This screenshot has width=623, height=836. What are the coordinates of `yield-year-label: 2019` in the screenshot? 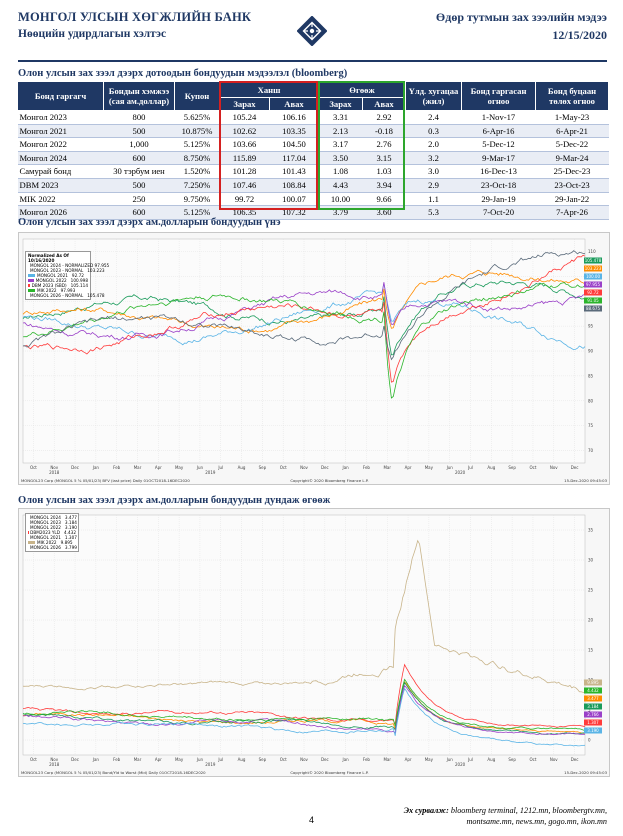 It's located at (210, 764).